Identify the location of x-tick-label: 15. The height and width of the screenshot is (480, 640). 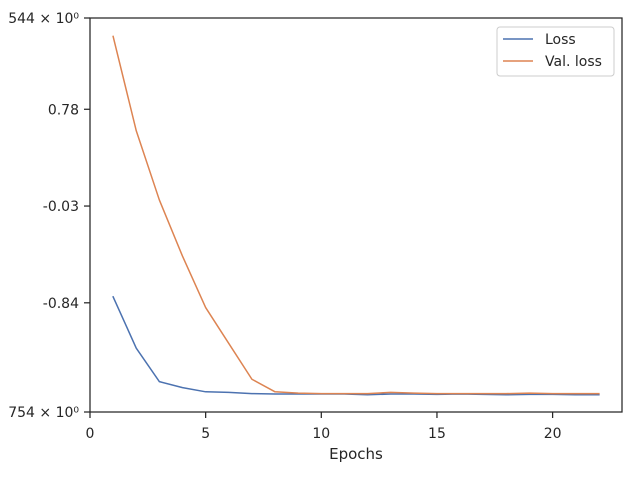
(437, 434).